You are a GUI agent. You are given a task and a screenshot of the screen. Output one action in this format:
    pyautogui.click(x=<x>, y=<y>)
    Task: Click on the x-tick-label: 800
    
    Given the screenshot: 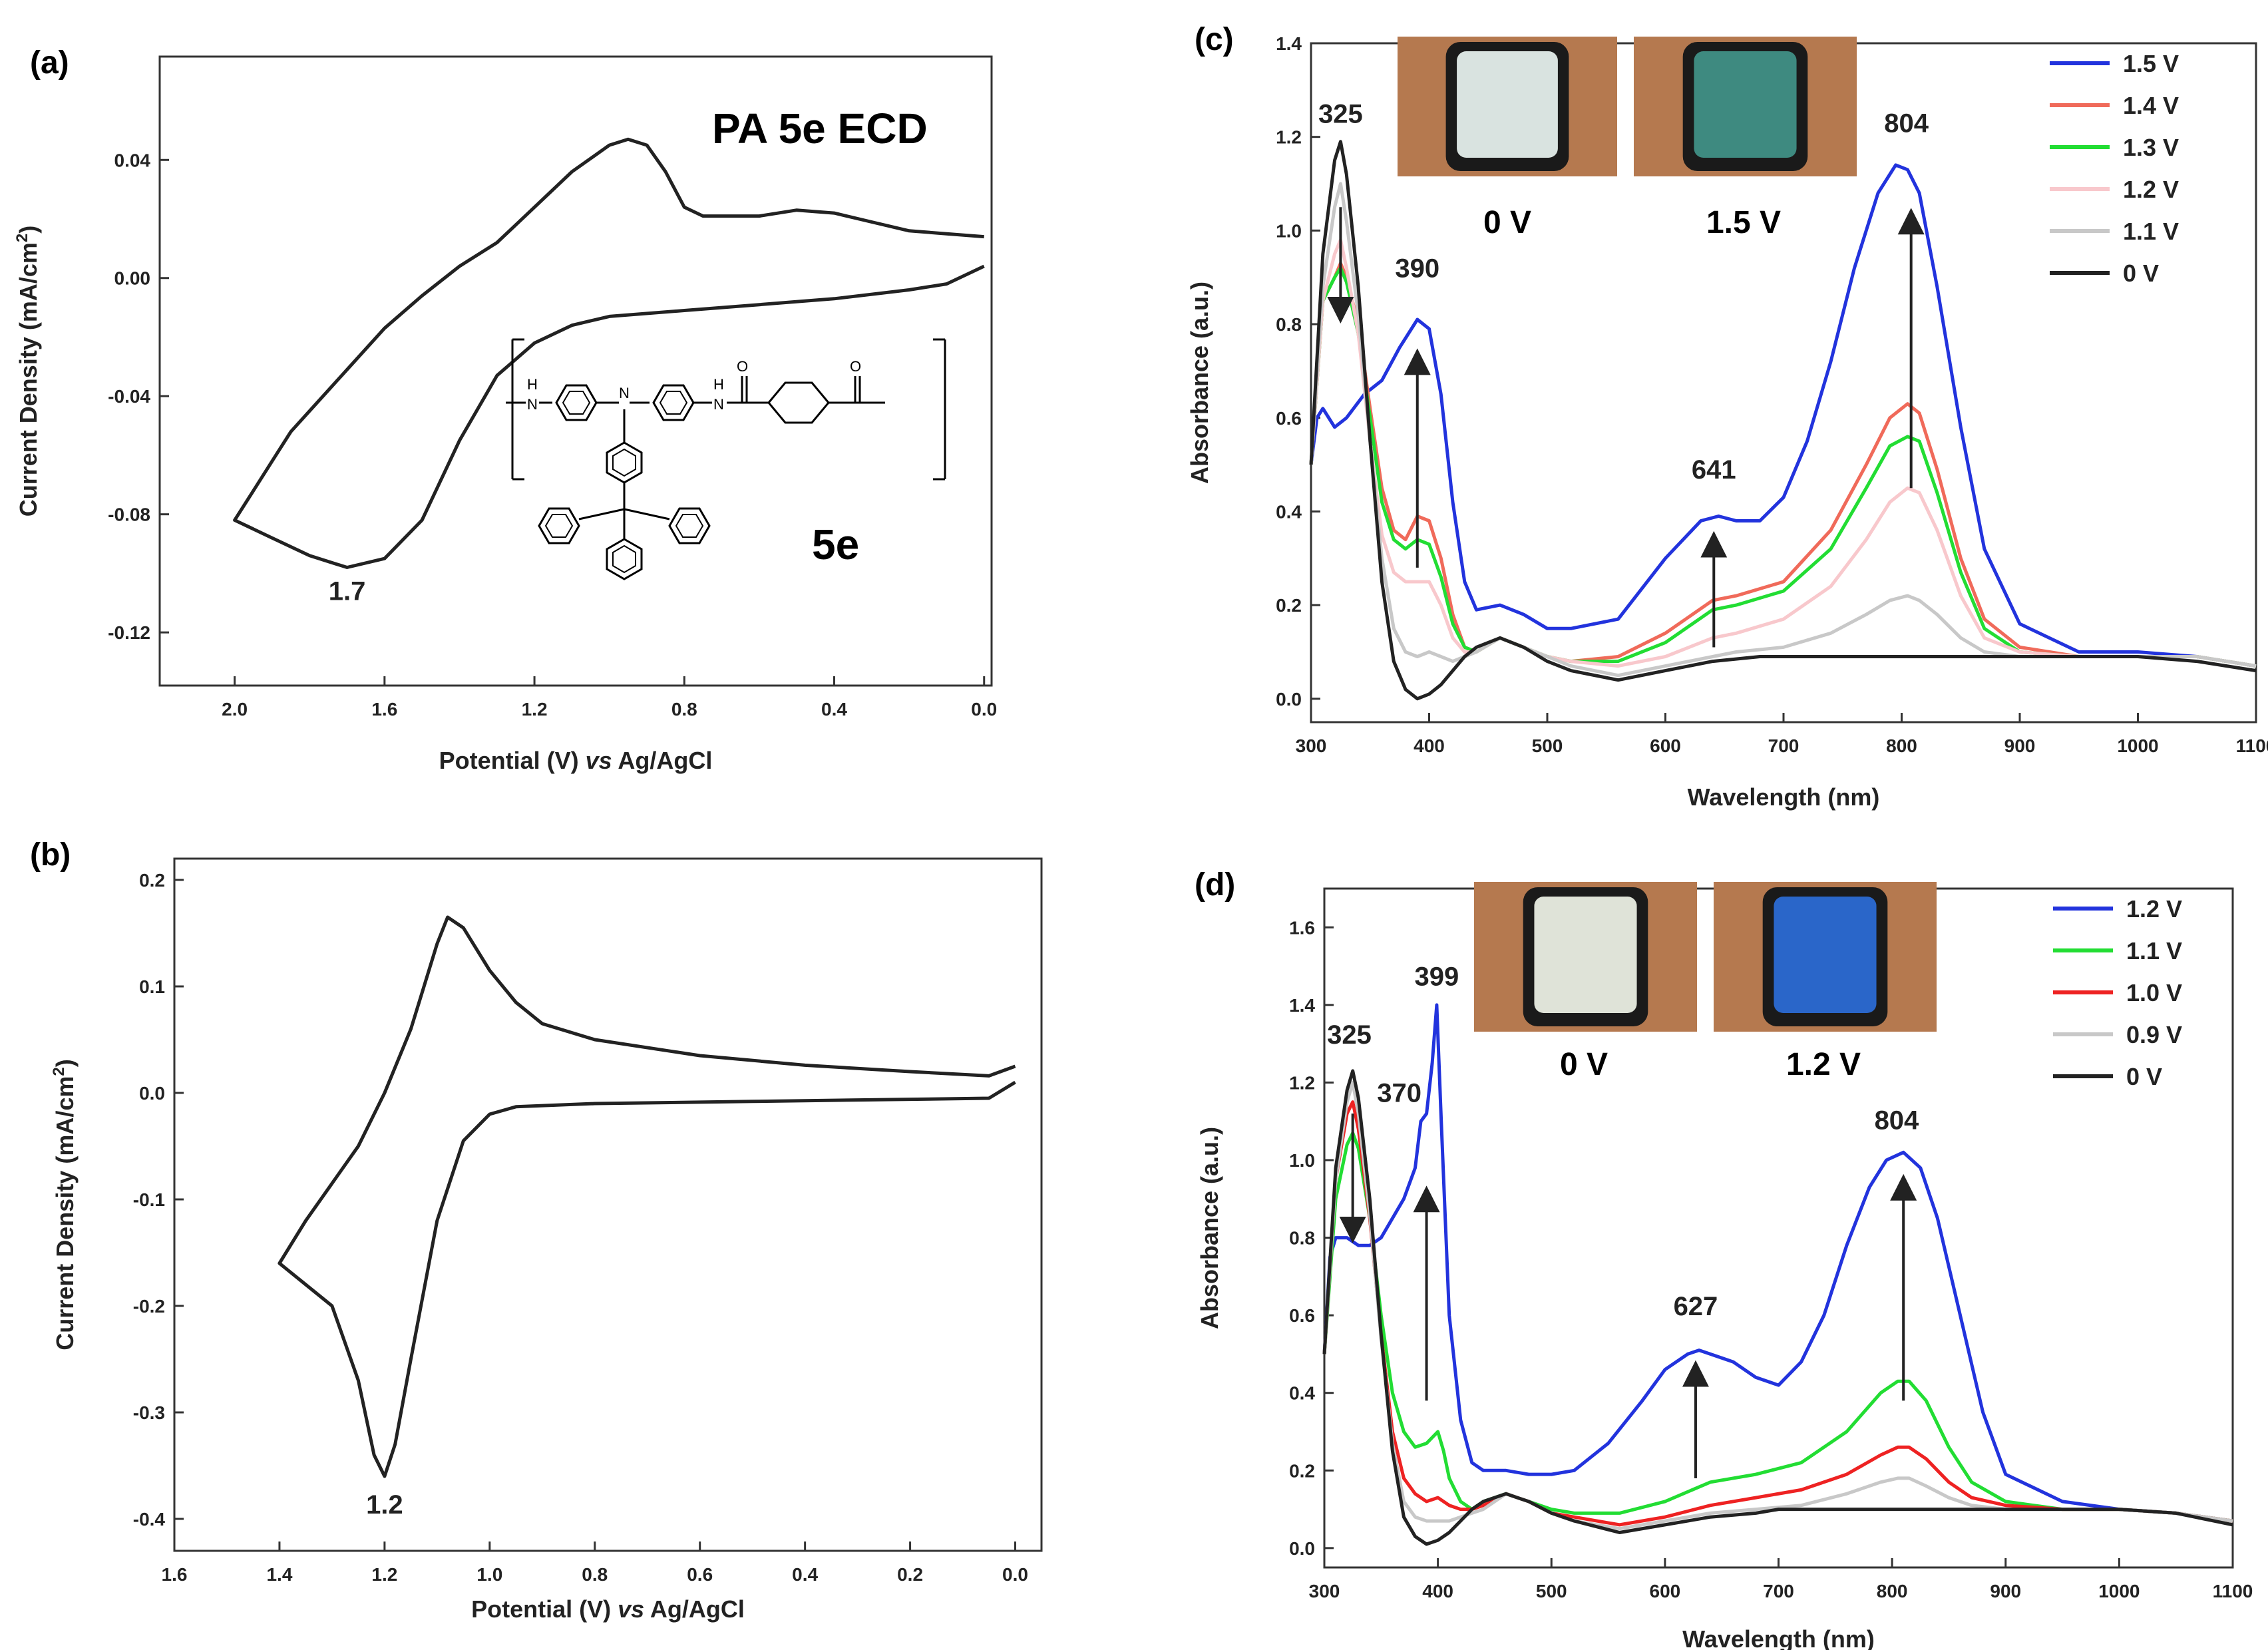 What is the action you would take?
    pyautogui.click(x=1892, y=1591)
    